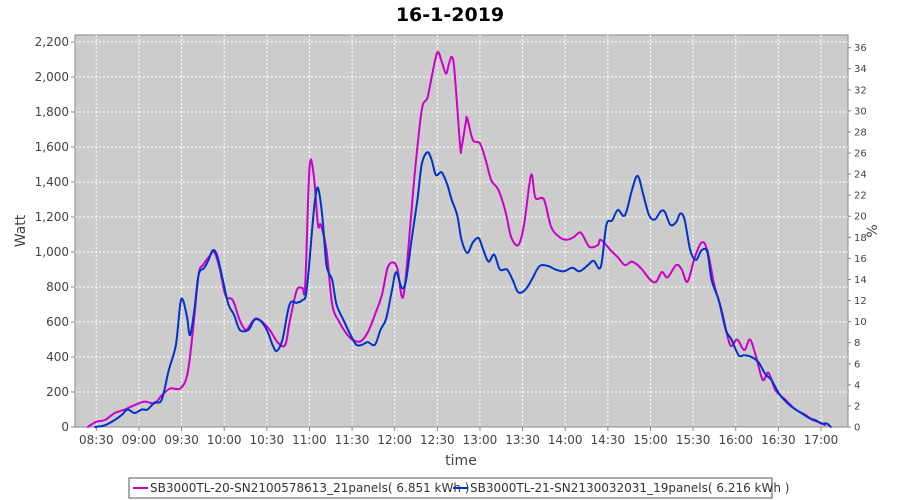 The image size is (900, 500). Describe the element at coordinates (52, 217) in the screenshot. I see `y-tick-label: 1,200` at that location.